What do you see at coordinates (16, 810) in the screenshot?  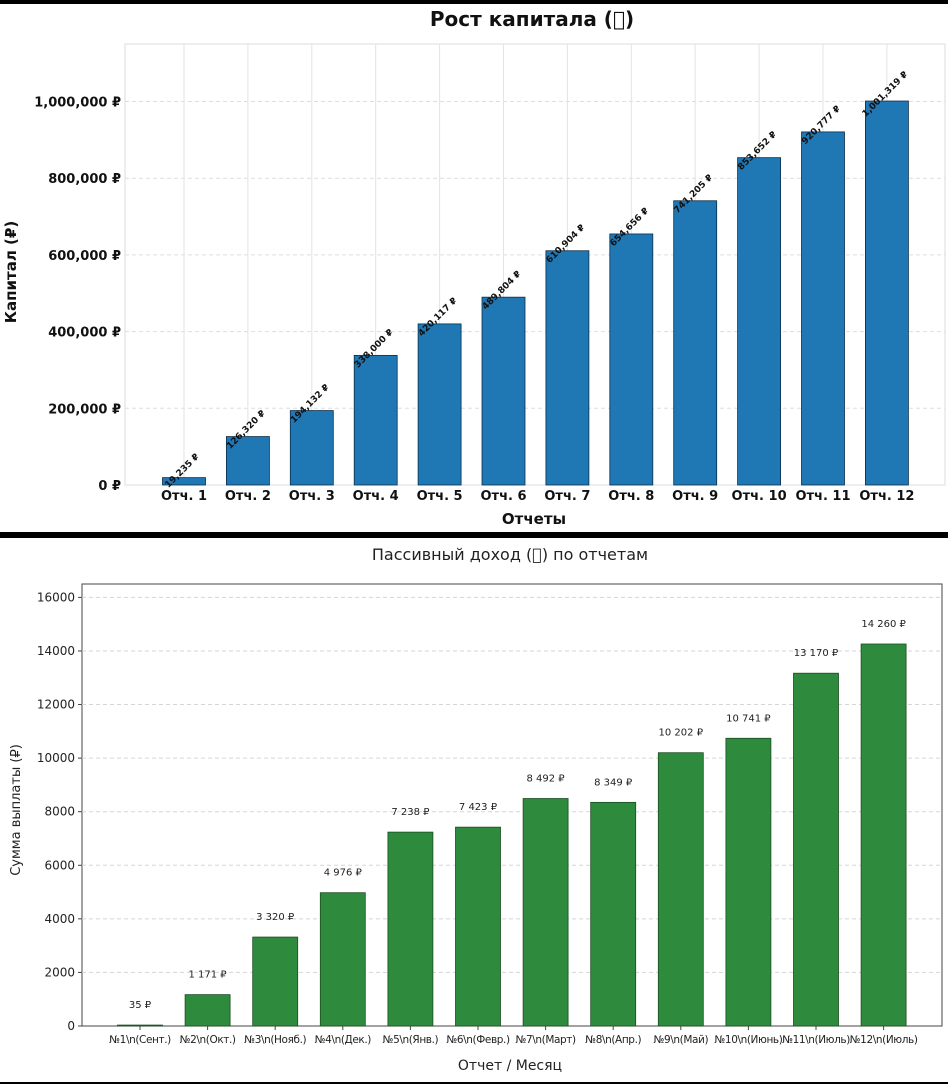 I see `y-axis-label: Сумма выплаты (₽)` at bounding box center [16, 810].